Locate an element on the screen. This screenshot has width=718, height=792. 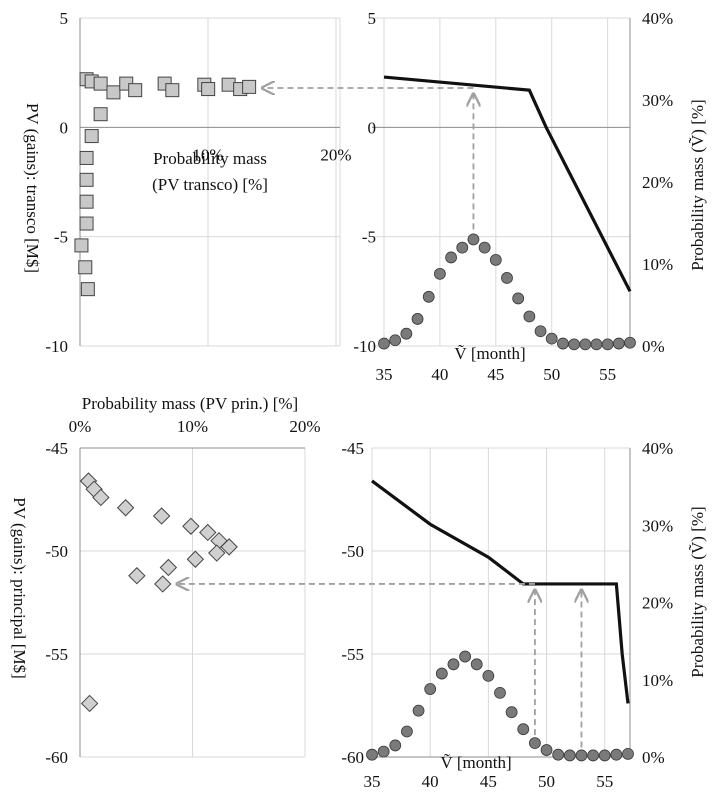
right-tick-label: 10% is located at coordinates (657, 264).